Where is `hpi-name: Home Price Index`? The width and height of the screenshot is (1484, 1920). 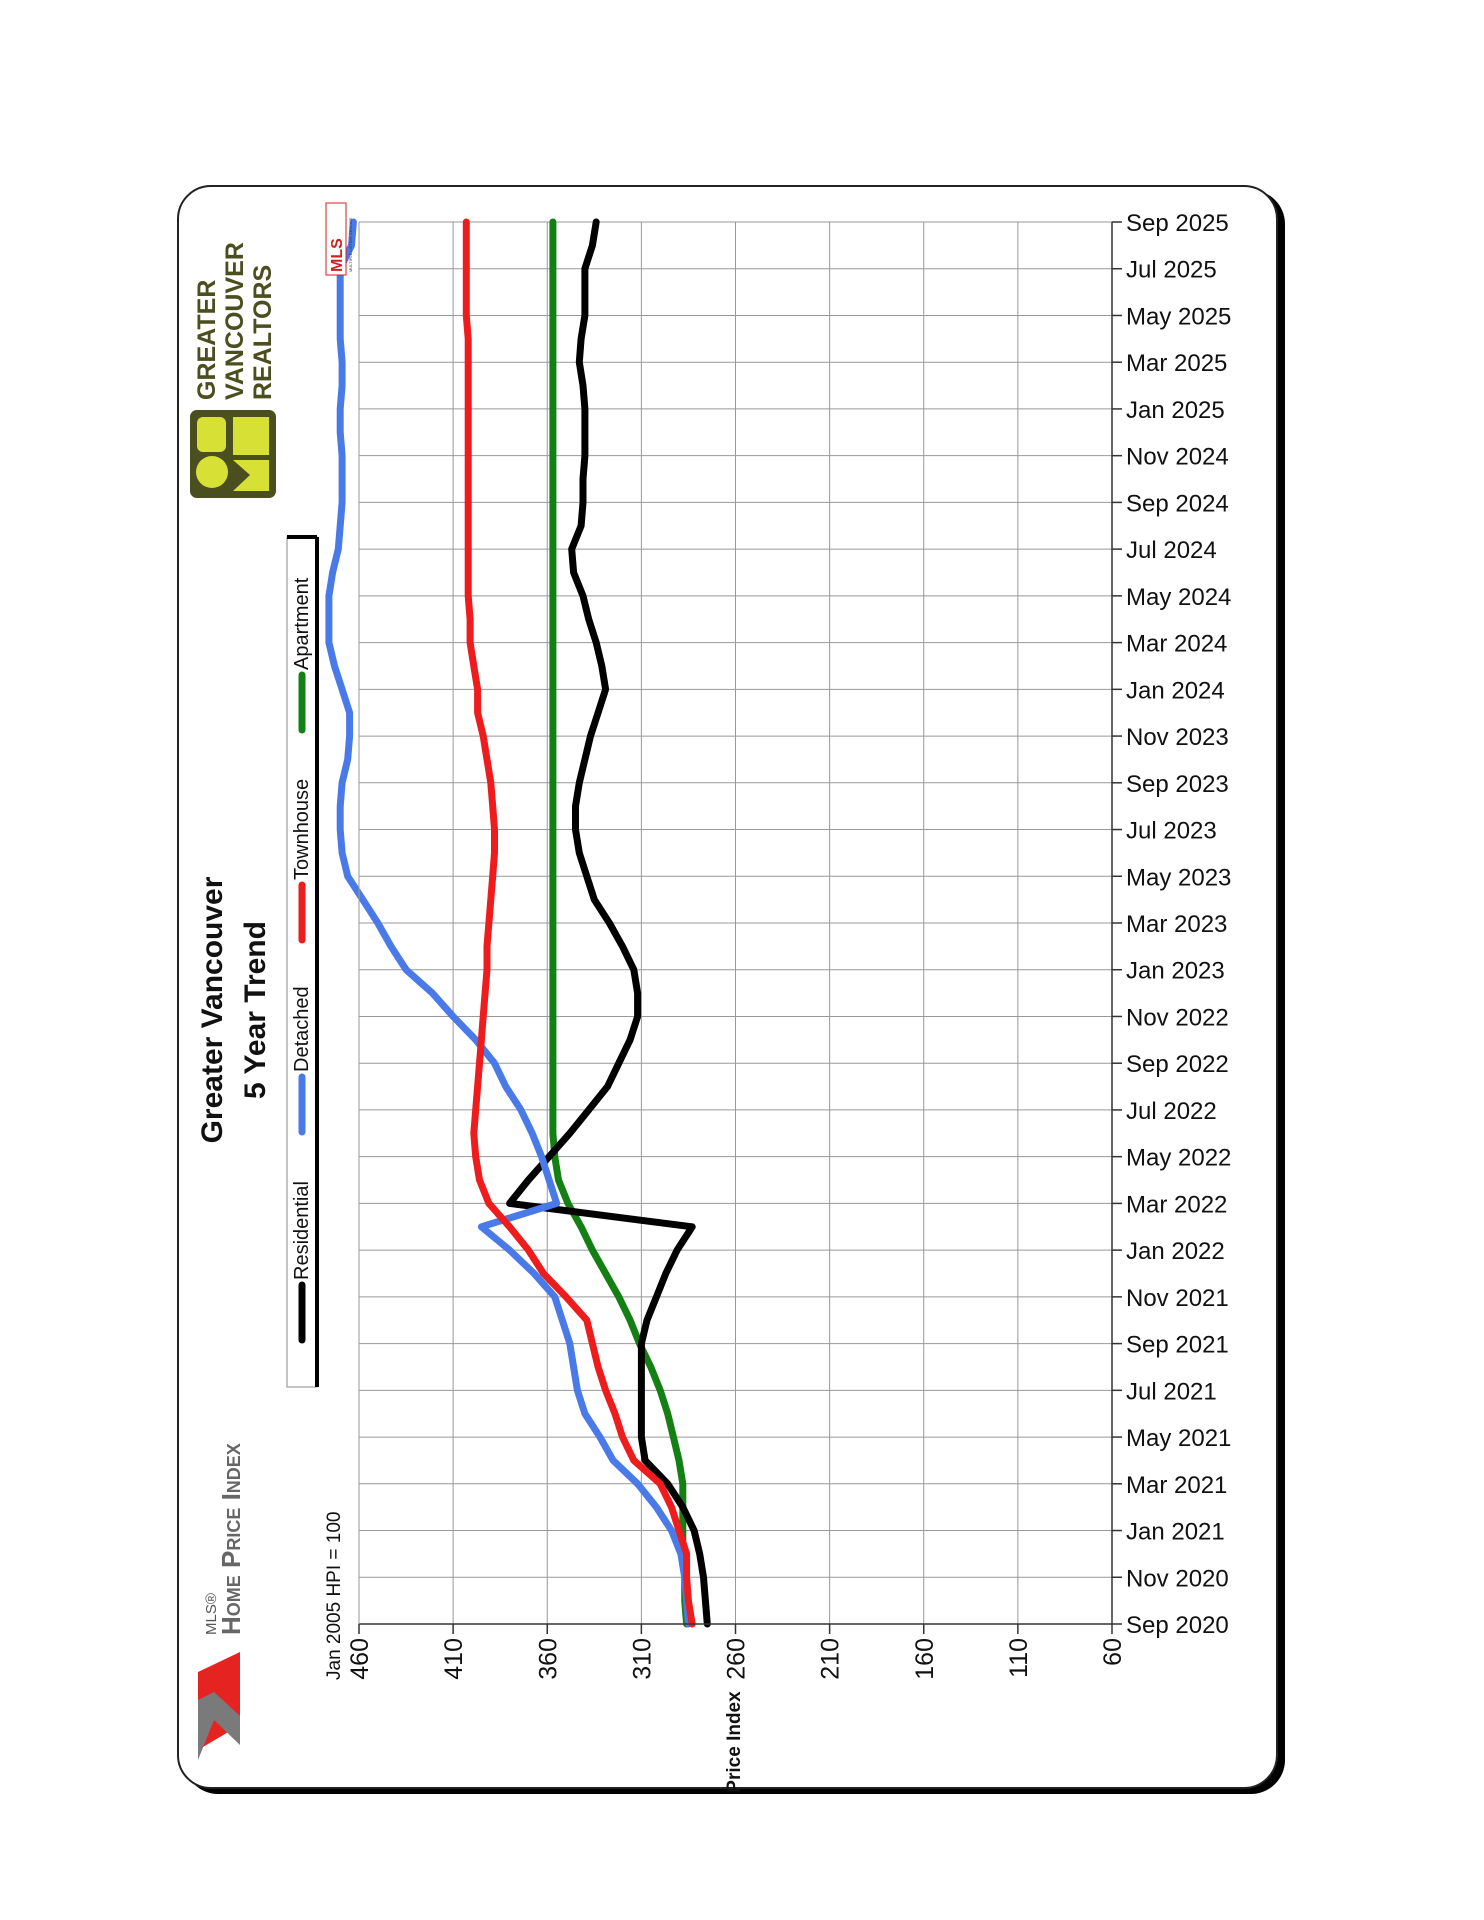 hpi-name: Home Price Index is located at coordinates (231, 1539).